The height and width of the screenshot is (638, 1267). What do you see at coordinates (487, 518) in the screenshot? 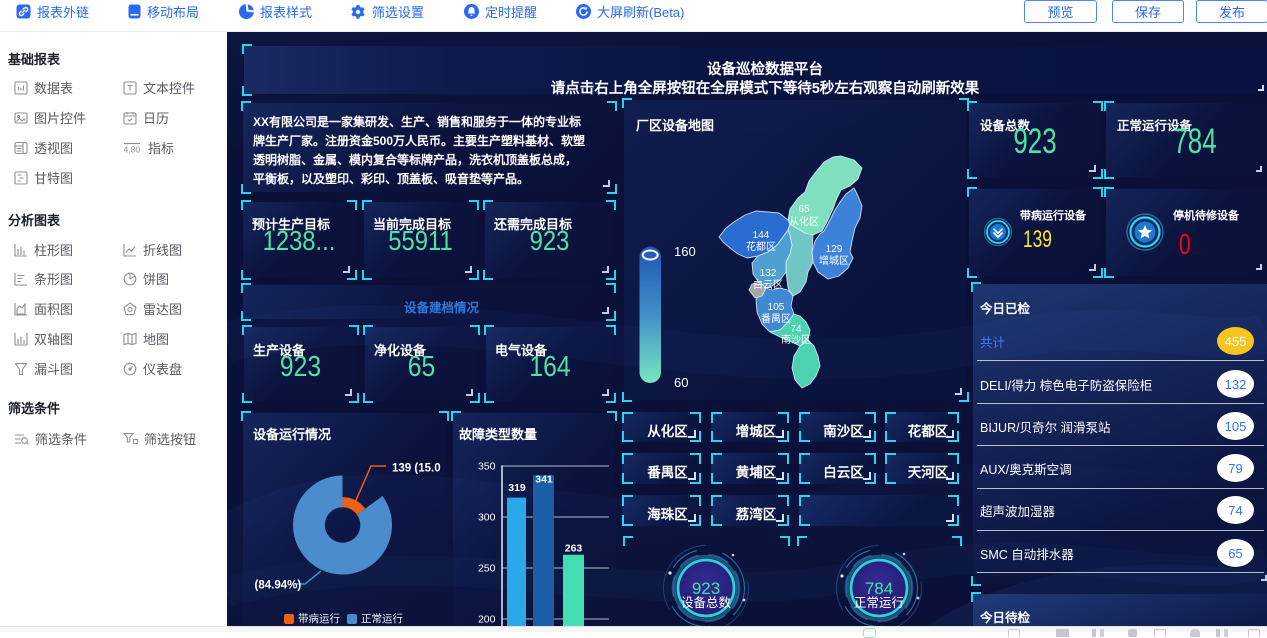
I see `svg-text: 300` at bounding box center [487, 518].